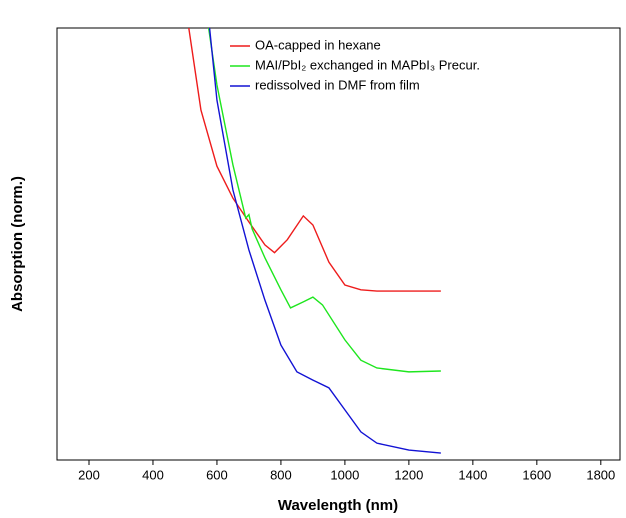 The height and width of the screenshot is (518, 626). What do you see at coordinates (217, 474) in the screenshot?
I see `x-tick-label: 600` at bounding box center [217, 474].